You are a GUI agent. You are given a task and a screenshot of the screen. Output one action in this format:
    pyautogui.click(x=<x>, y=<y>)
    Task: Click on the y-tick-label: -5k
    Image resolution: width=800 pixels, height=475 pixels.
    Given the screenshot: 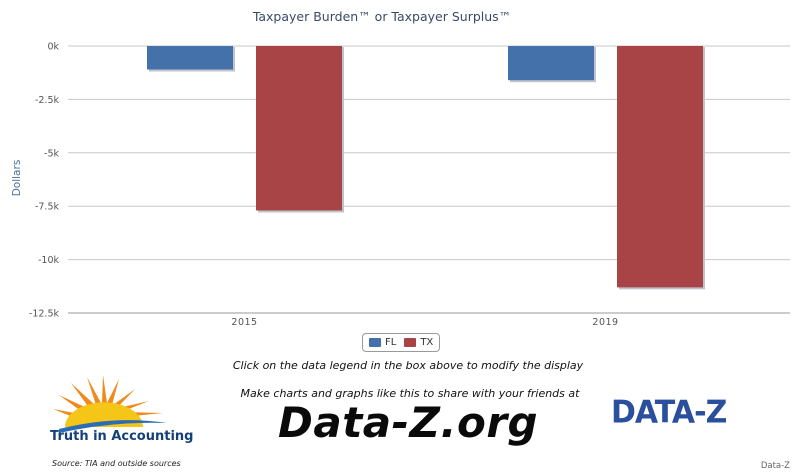 What is the action you would take?
    pyautogui.click(x=51, y=153)
    